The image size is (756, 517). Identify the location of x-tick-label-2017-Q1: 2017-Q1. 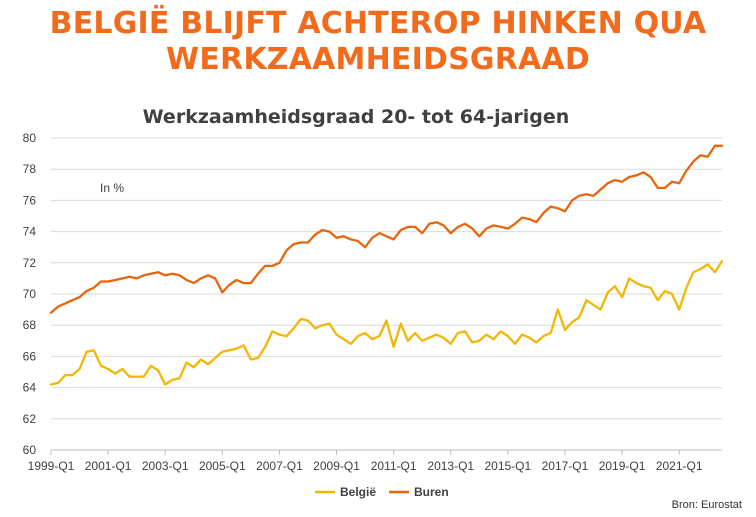
(565, 466).